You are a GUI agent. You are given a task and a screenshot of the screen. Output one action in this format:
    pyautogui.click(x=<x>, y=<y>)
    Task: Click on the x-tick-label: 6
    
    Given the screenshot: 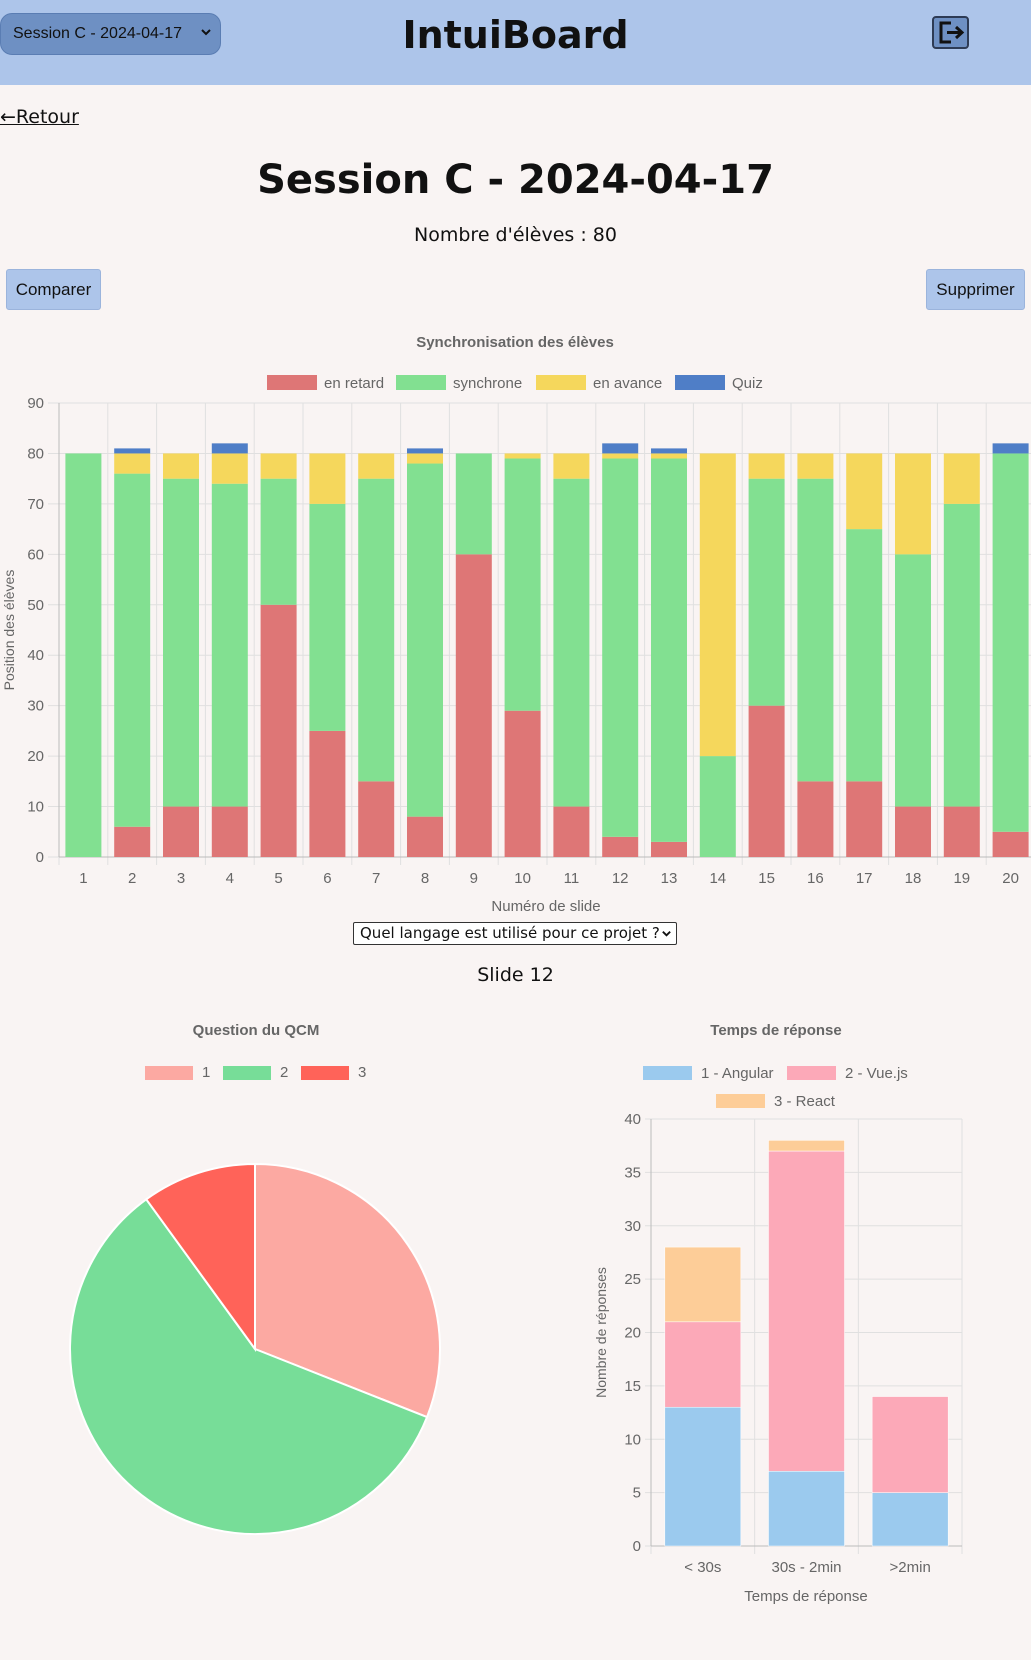 What is the action you would take?
    pyautogui.click(x=327, y=878)
    